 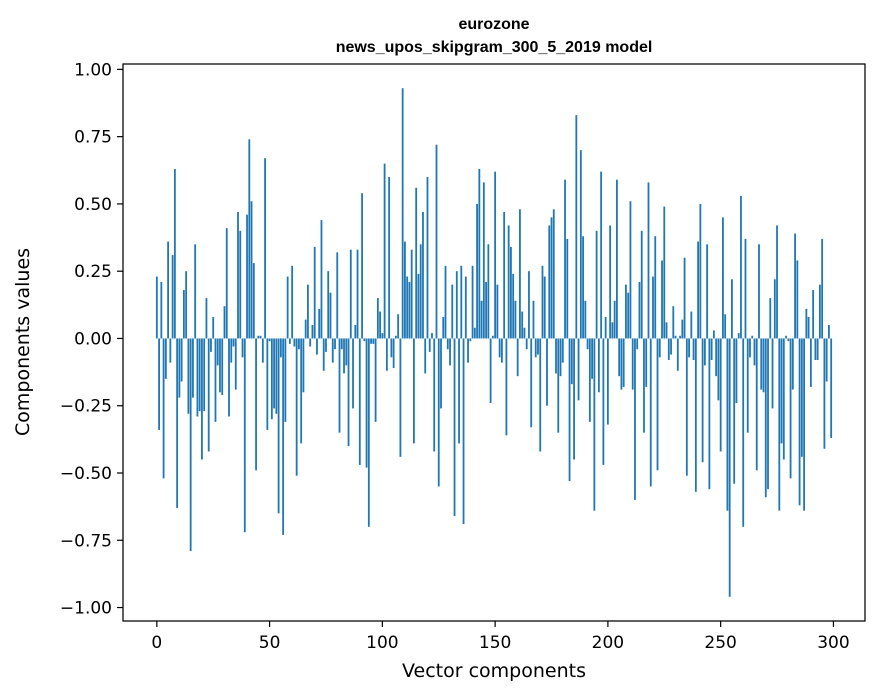 I want to click on y-tick-label-4: 0.00, so click(x=93, y=339).